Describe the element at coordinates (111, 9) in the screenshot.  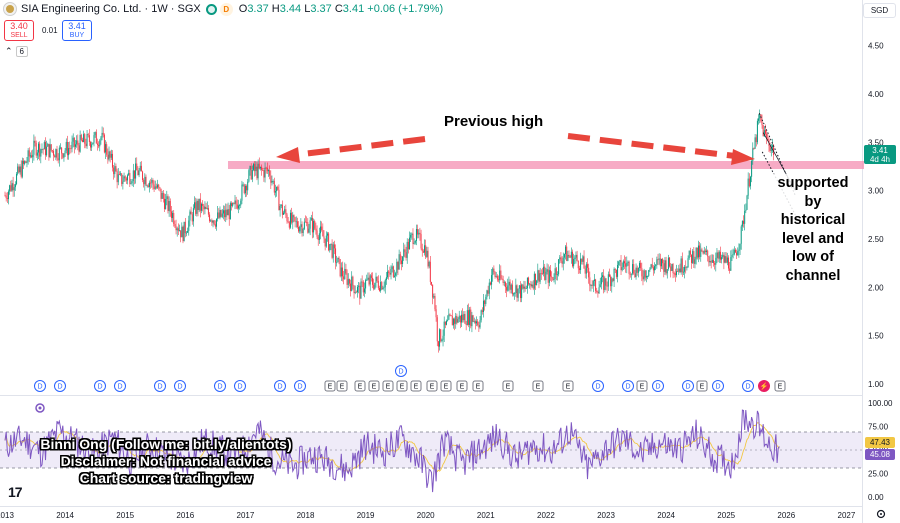
I see `symbol-title: SIA Engineering Co. Ltd. · 1W · SGX` at that location.